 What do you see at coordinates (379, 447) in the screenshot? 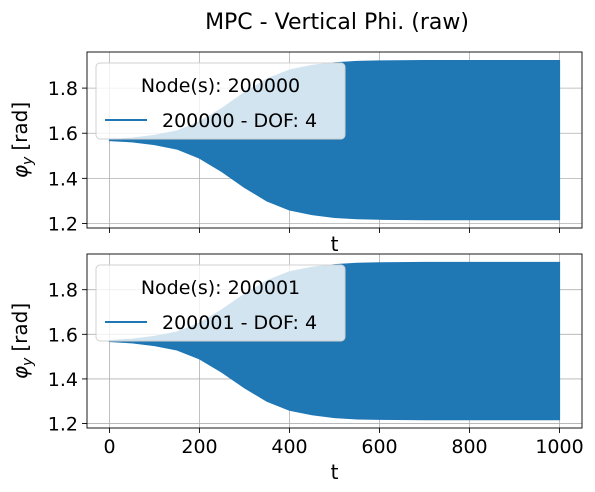
I see `x-tick-label: 600` at bounding box center [379, 447].